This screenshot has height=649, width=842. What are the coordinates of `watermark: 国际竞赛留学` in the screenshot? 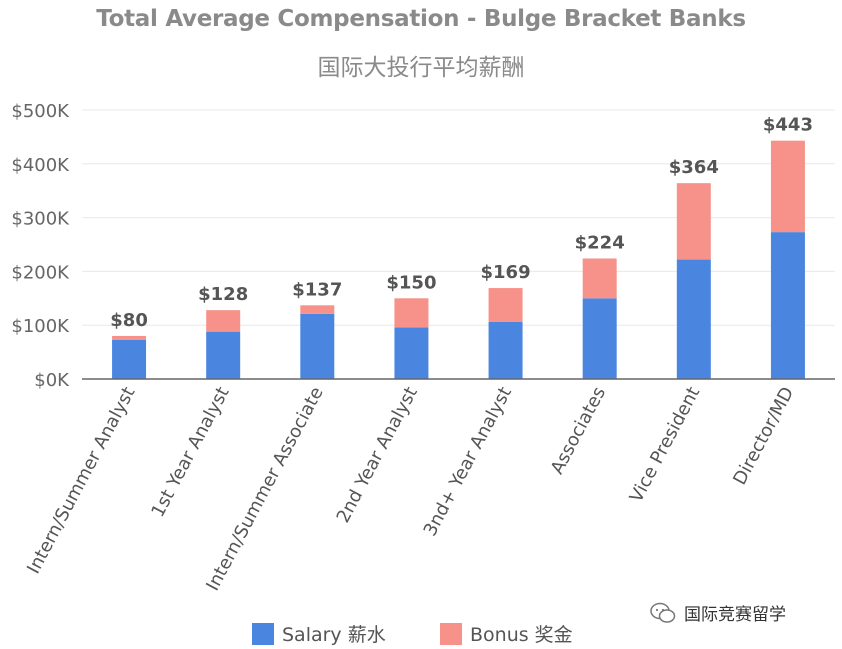 It's located at (718, 612).